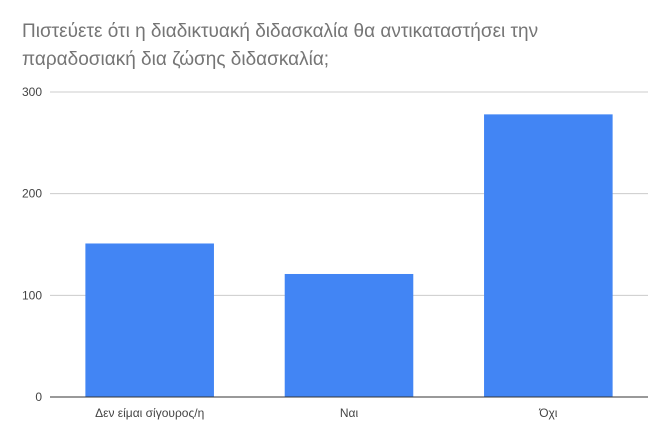 The width and height of the screenshot is (670, 439). What do you see at coordinates (32, 92) in the screenshot?
I see `y-tick-label: 300` at bounding box center [32, 92].